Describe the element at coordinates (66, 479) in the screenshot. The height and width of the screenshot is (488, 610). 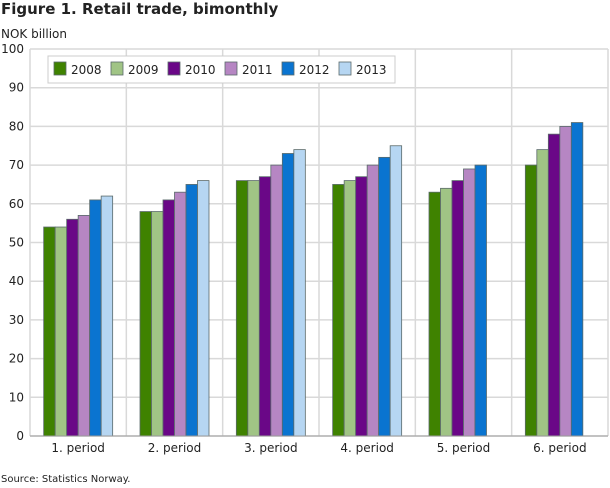
I see `source-note: Source: Statistics Norway.` at that location.